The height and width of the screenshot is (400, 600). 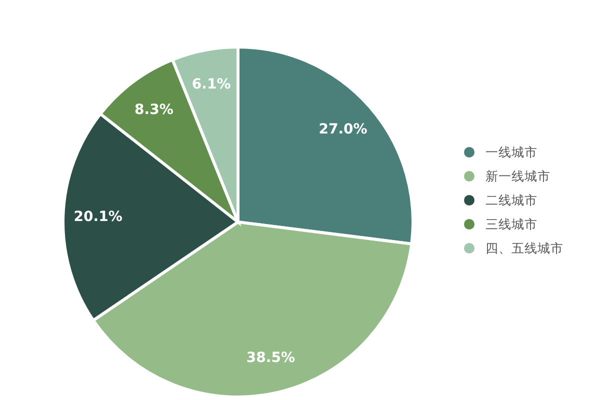 I want to click on legend-label: 三线城市, so click(x=512, y=224).